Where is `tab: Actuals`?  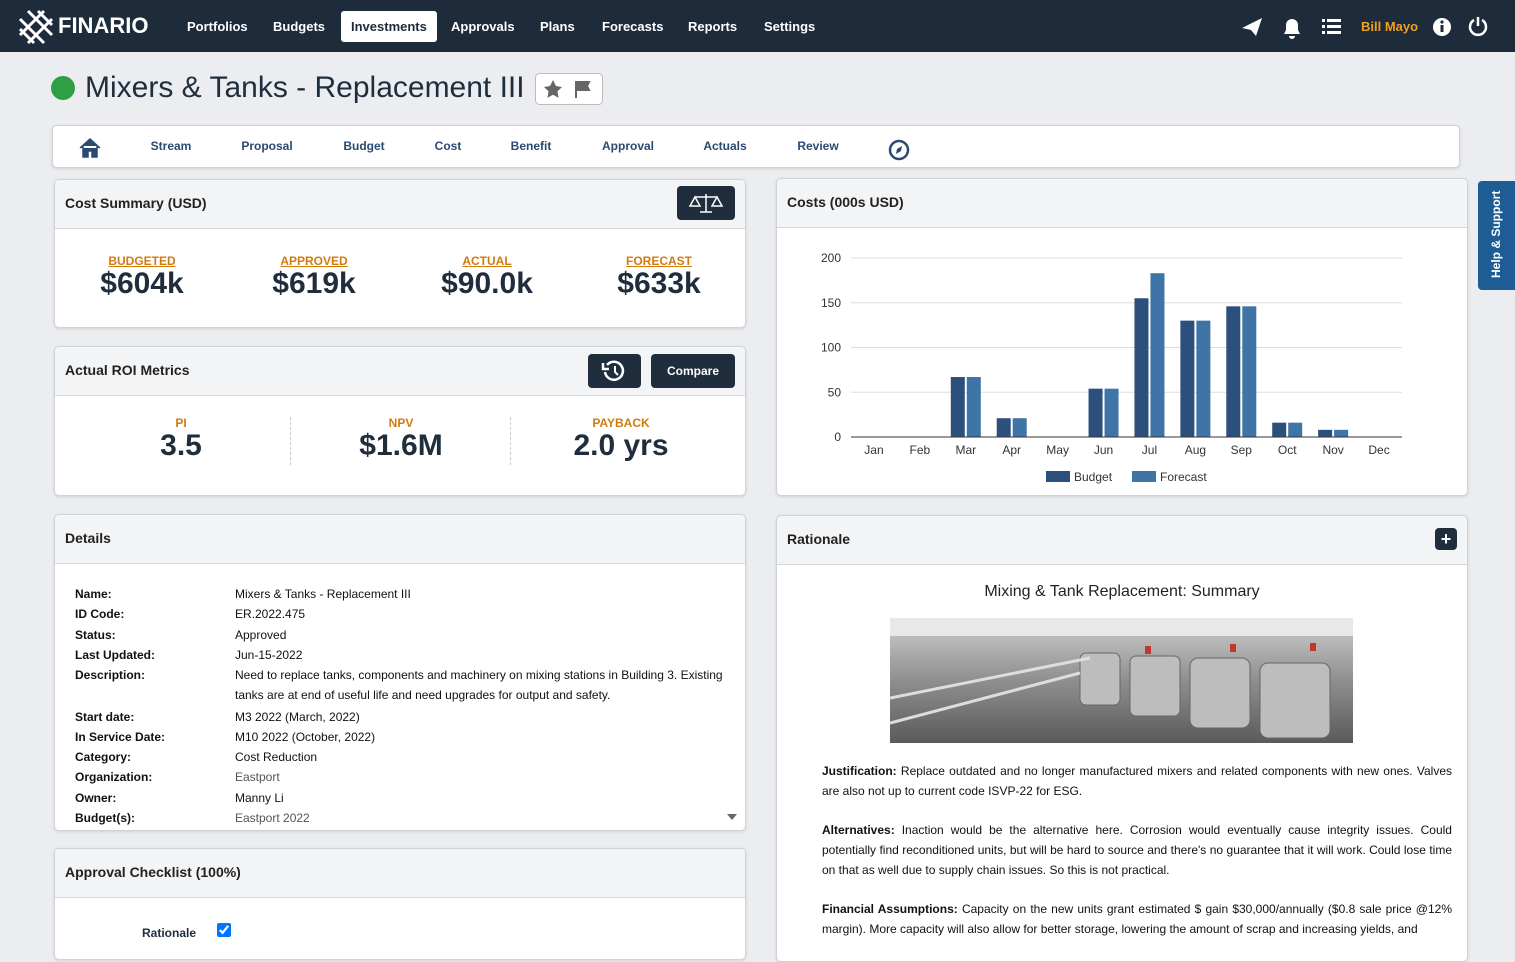 tab: Actuals is located at coordinates (725, 146).